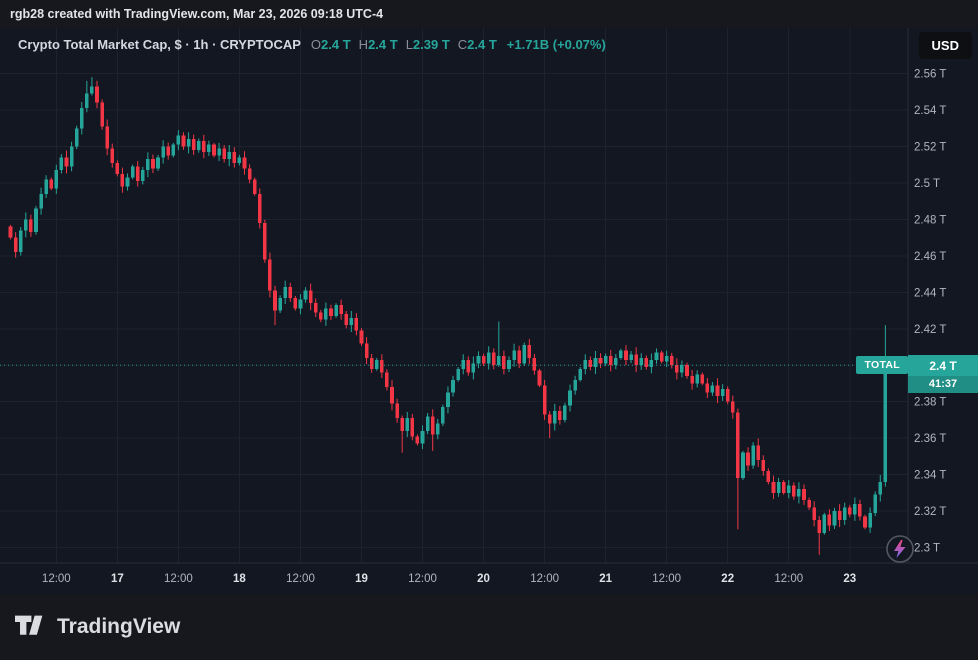 This screenshot has width=978, height=660. What do you see at coordinates (930, 111) in the screenshot?
I see `y-axis-label: 2.54 T` at bounding box center [930, 111].